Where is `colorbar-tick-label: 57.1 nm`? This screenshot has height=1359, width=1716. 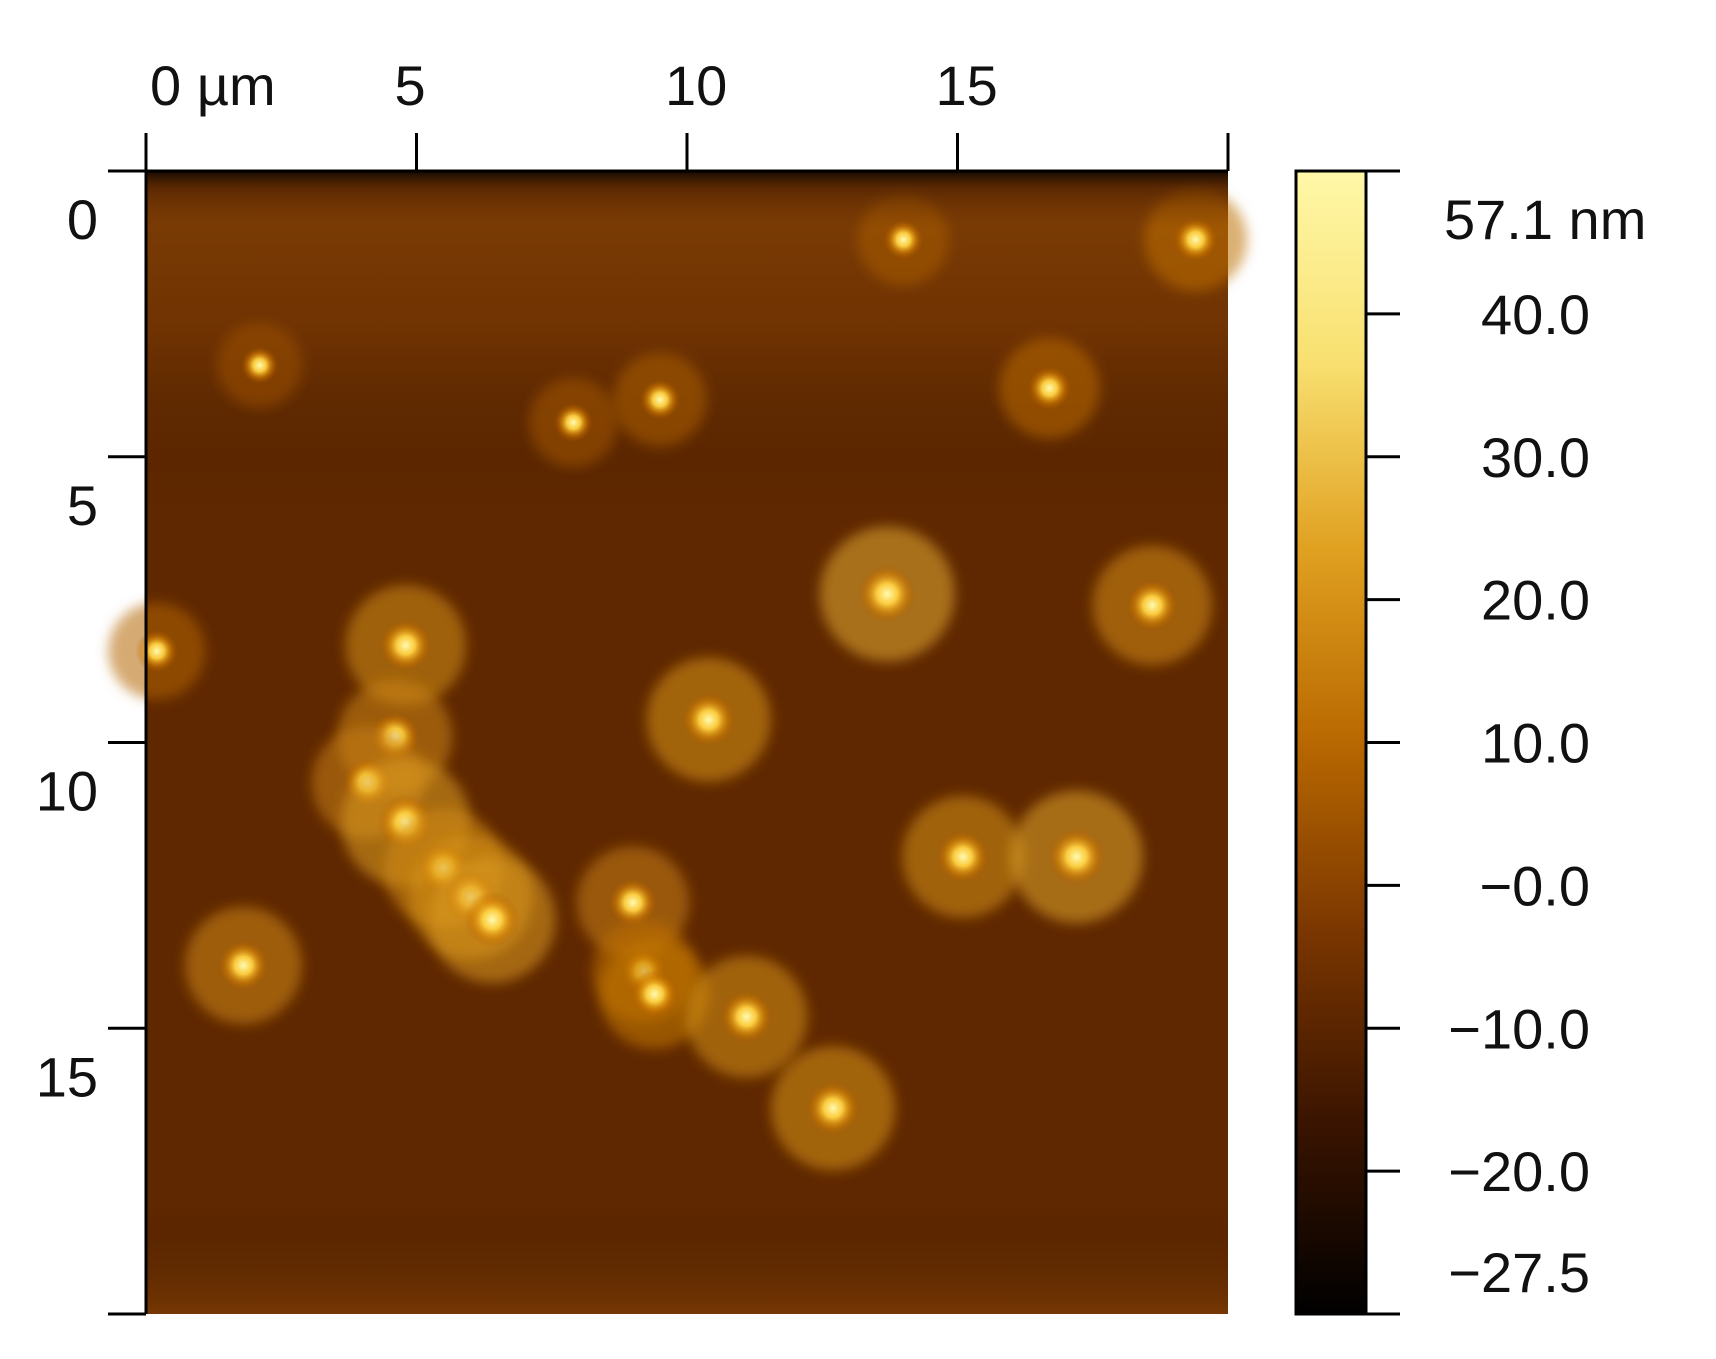
colorbar-tick-label: 57.1 nm is located at coordinates (1545, 219).